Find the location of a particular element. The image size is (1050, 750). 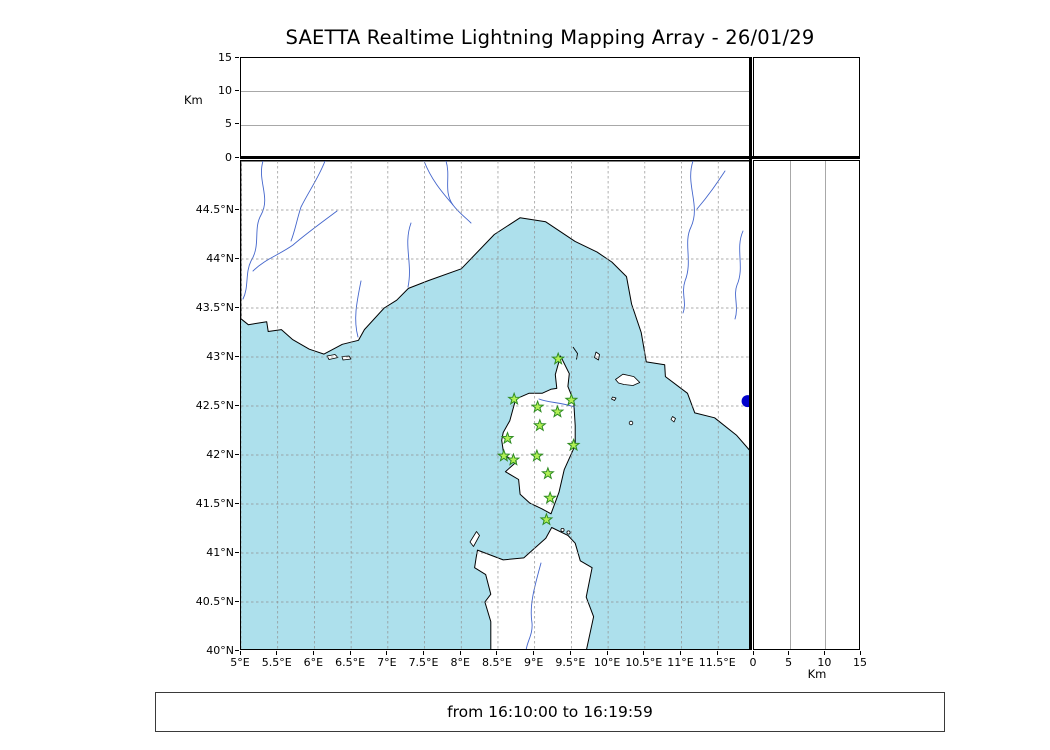

time-range-text: from 16:10:00 to 16:19:59 is located at coordinates (550, 712).